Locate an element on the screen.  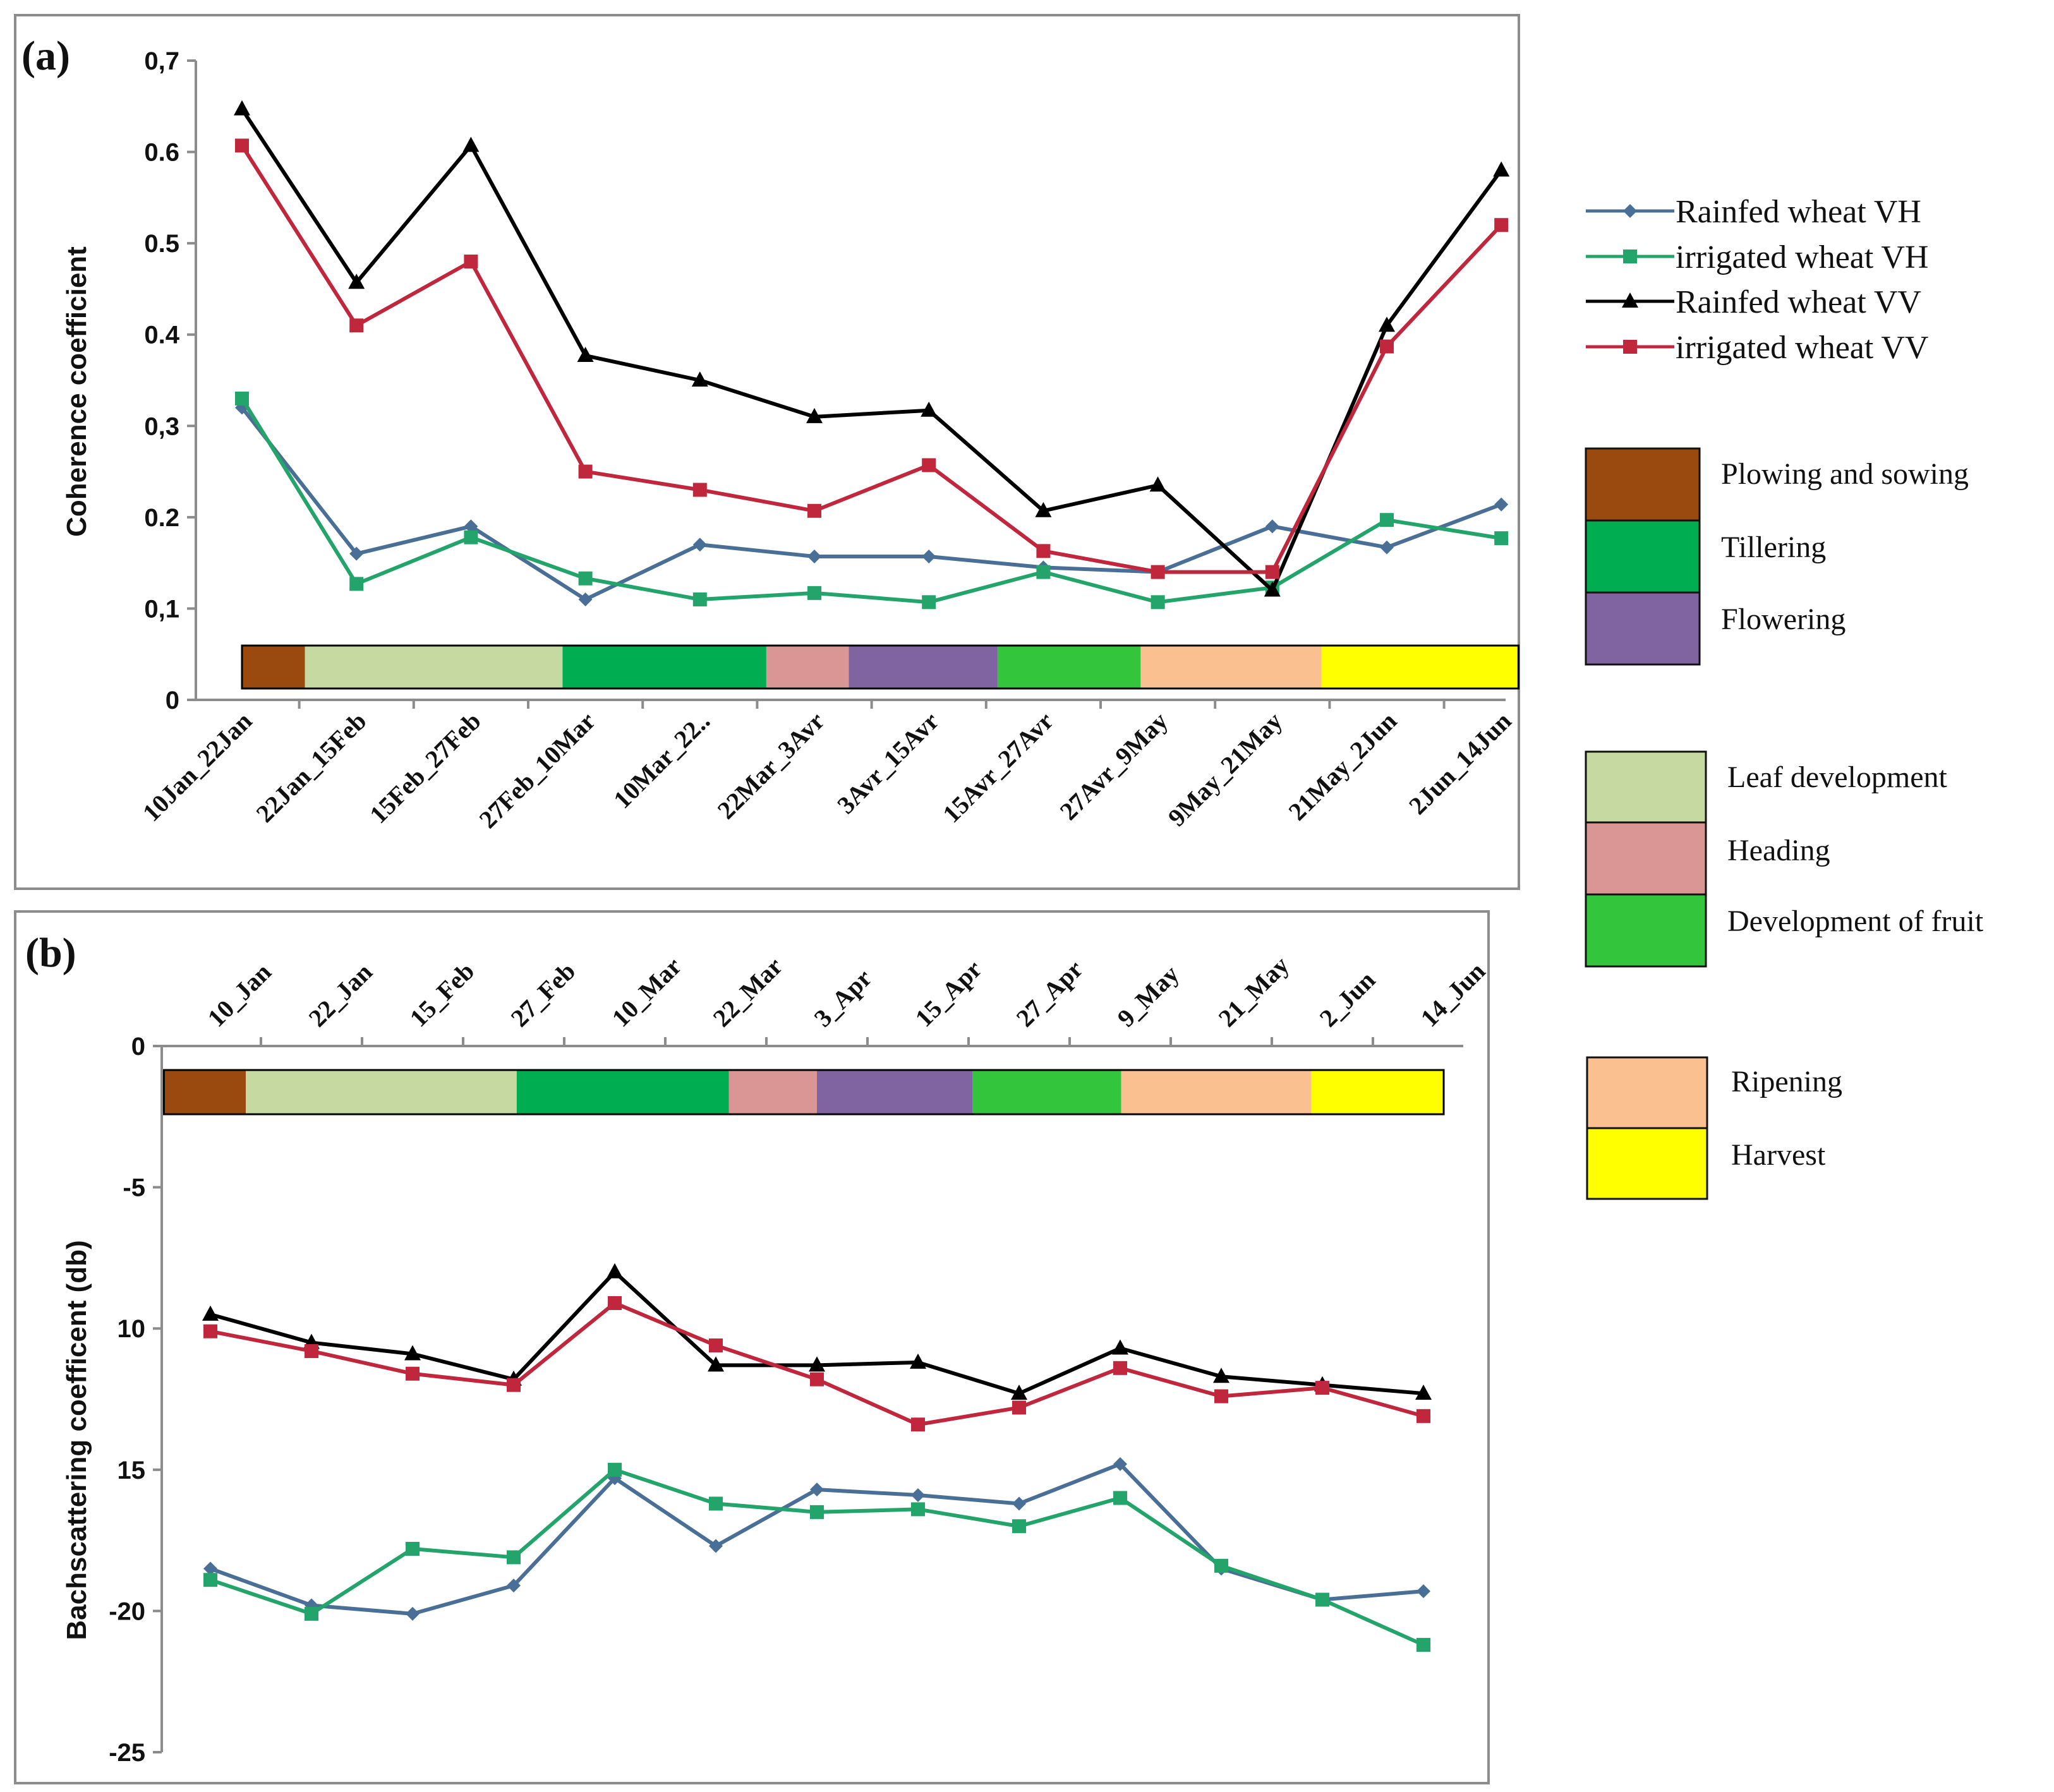
panel-a-y-tick-label: 0,7 is located at coordinates (161, 61).